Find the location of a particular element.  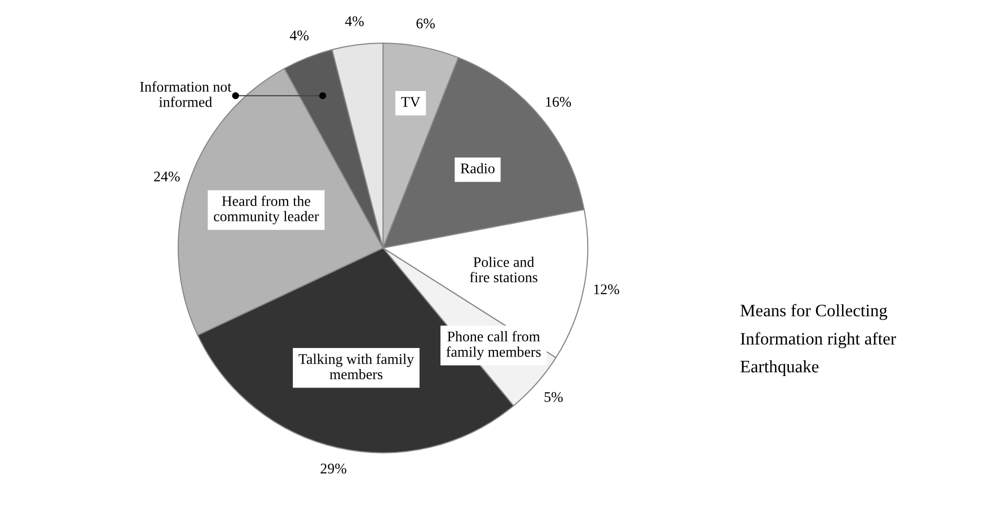

slice-label: Phone call from family members is located at coordinates (493, 345).